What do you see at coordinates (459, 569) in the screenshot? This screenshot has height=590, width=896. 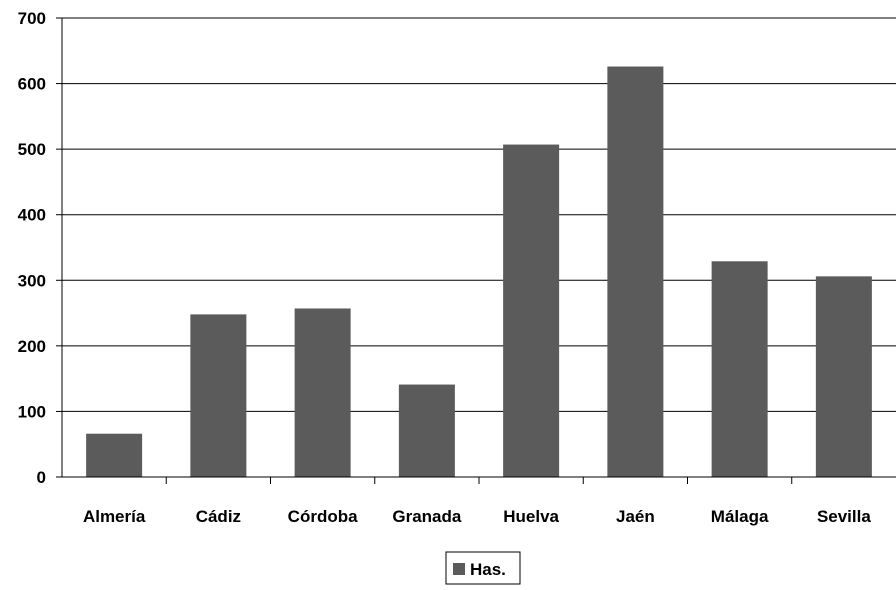 I see `legend-swatch` at bounding box center [459, 569].